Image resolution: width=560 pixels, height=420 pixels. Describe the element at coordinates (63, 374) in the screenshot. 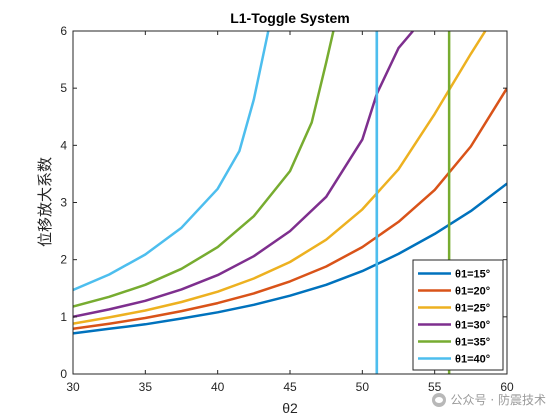

I see `y-tick-label: 0` at that location.